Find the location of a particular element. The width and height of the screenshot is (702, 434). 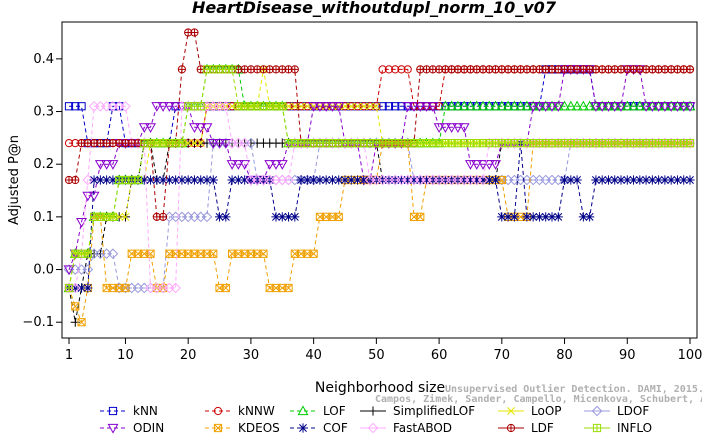

y-tick-label: 0.0 is located at coordinates (43, 270).